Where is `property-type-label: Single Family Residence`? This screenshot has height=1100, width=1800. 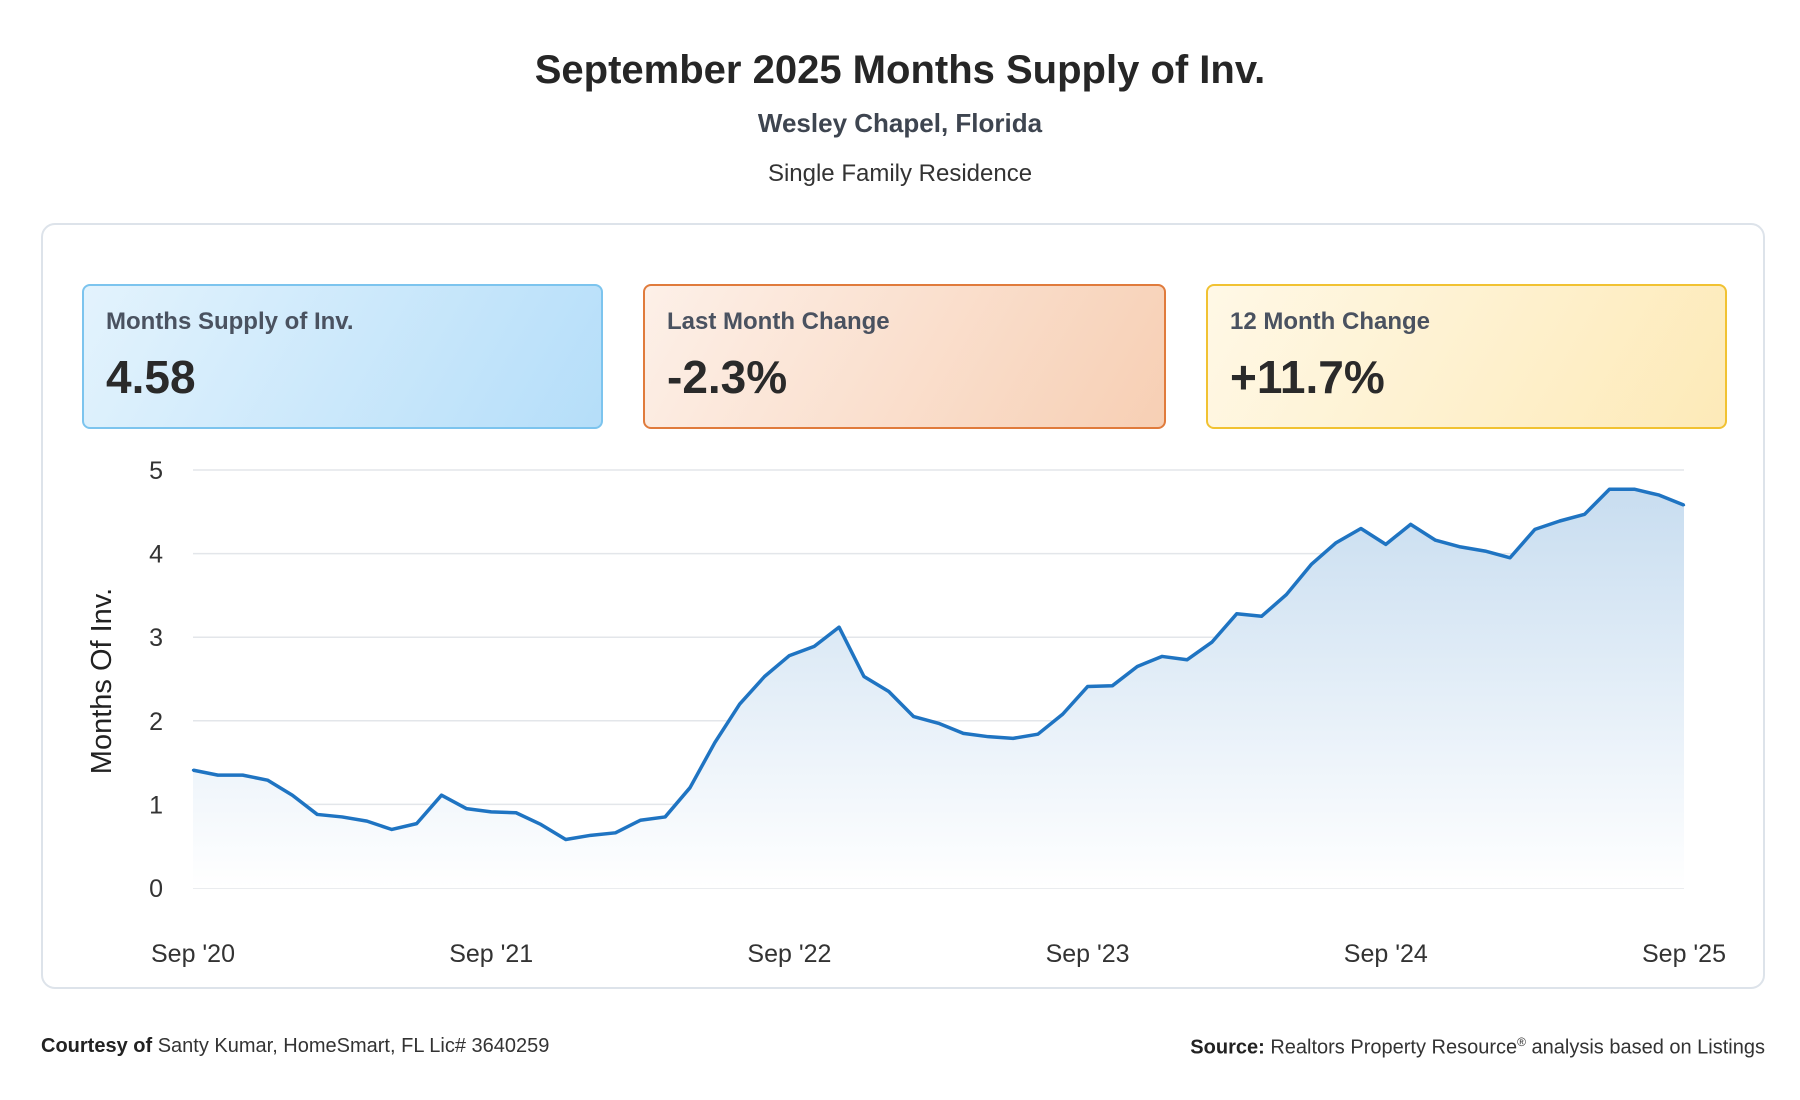 property-type-label: Single Family Residence is located at coordinates (900, 173).